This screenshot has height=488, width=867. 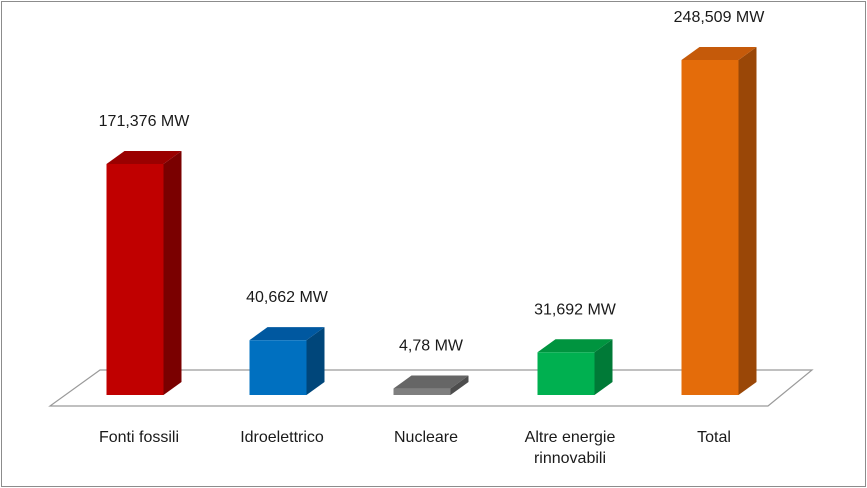 What do you see at coordinates (139, 437) in the screenshot?
I see `category-label: Fonti fossili` at bounding box center [139, 437].